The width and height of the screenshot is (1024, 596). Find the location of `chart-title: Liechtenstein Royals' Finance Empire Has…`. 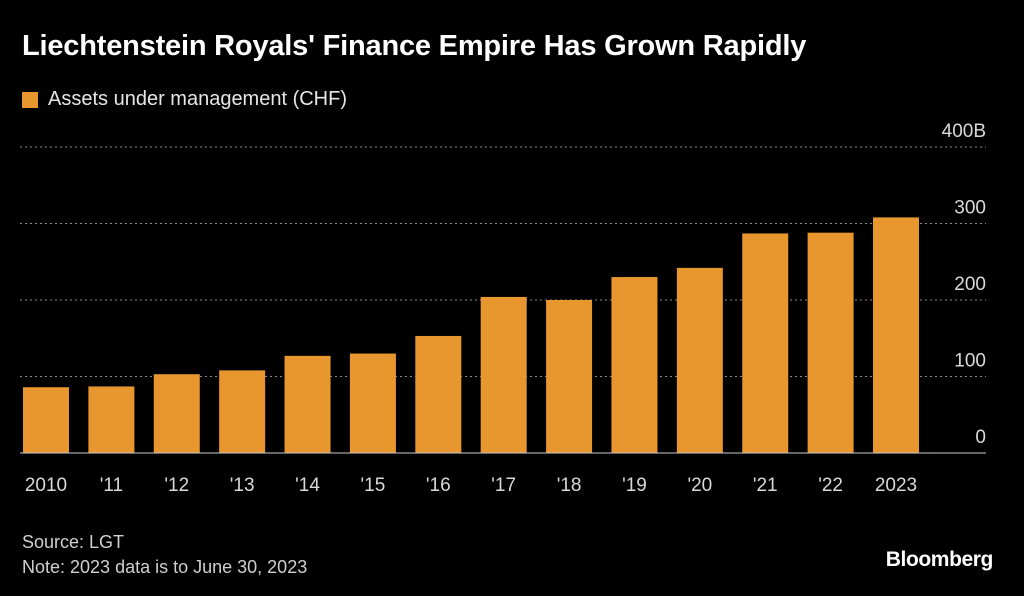

chart-title: Liechtenstein Royals' Finance Empire Has… is located at coordinates (414, 46).